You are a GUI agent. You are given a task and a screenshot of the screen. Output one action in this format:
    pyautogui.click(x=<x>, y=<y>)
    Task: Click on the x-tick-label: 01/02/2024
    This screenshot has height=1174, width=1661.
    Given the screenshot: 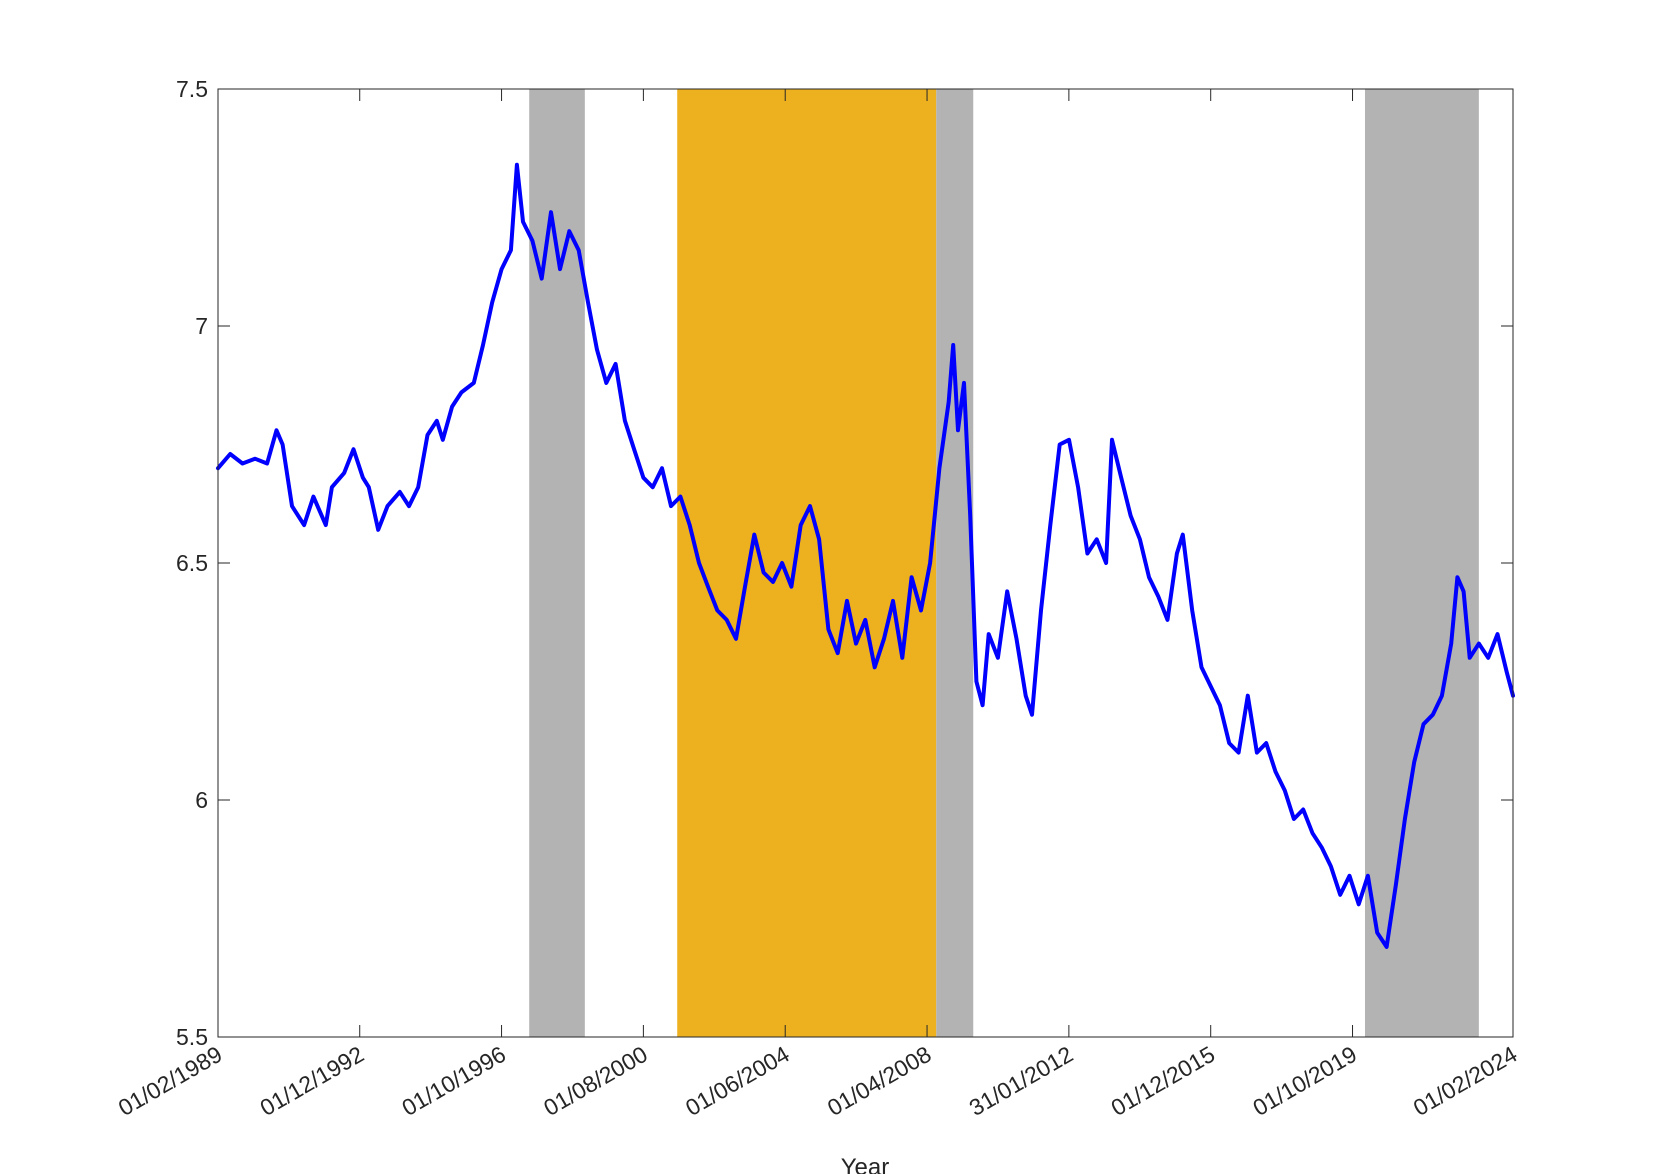 What is the action you would take?
    pyautogui.click(x=1465, y=1081)
    